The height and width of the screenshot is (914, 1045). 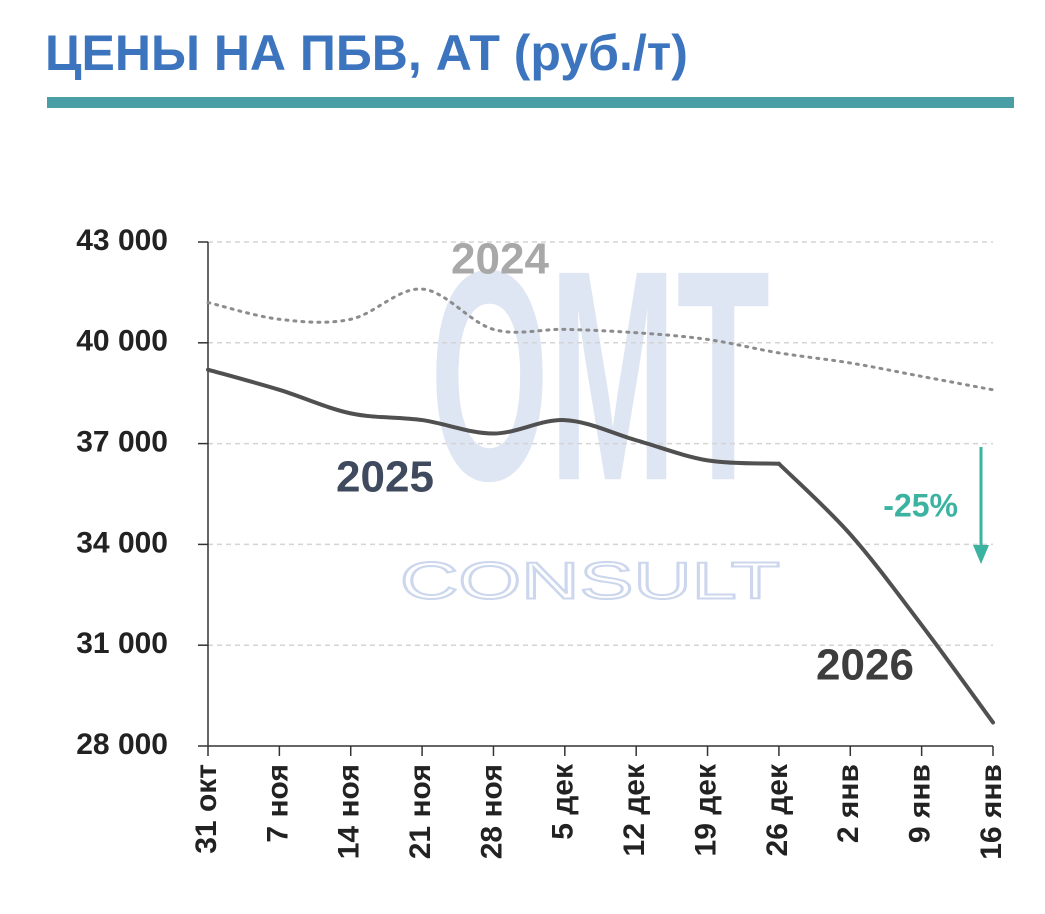 I want to click on x-tick-label: 28 ноя, so click(x=491, y=811).